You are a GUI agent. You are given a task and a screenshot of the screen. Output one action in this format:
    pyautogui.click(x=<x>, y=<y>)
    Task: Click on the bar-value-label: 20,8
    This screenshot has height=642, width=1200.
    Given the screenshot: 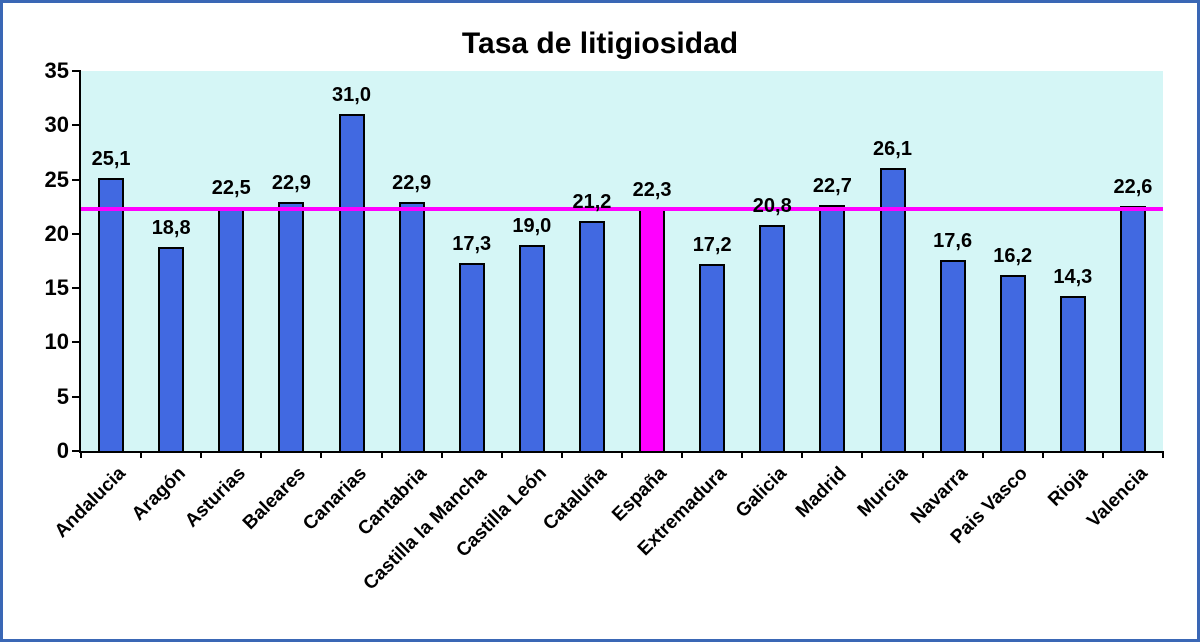 What is the action you would take?
    pyautogui.click(x=772, y=206)
    